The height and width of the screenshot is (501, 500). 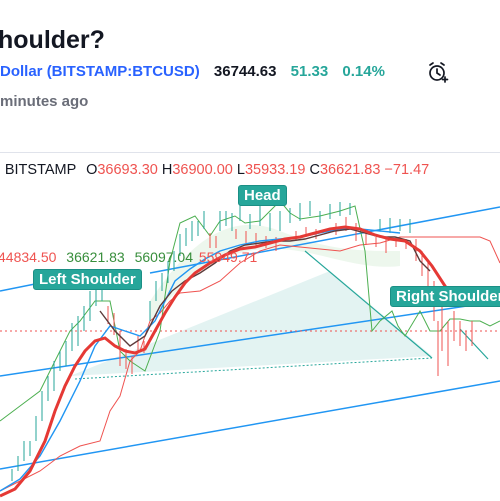 I want to click on symbol-change-pct: 0.14%, so click(x=363, y=71).